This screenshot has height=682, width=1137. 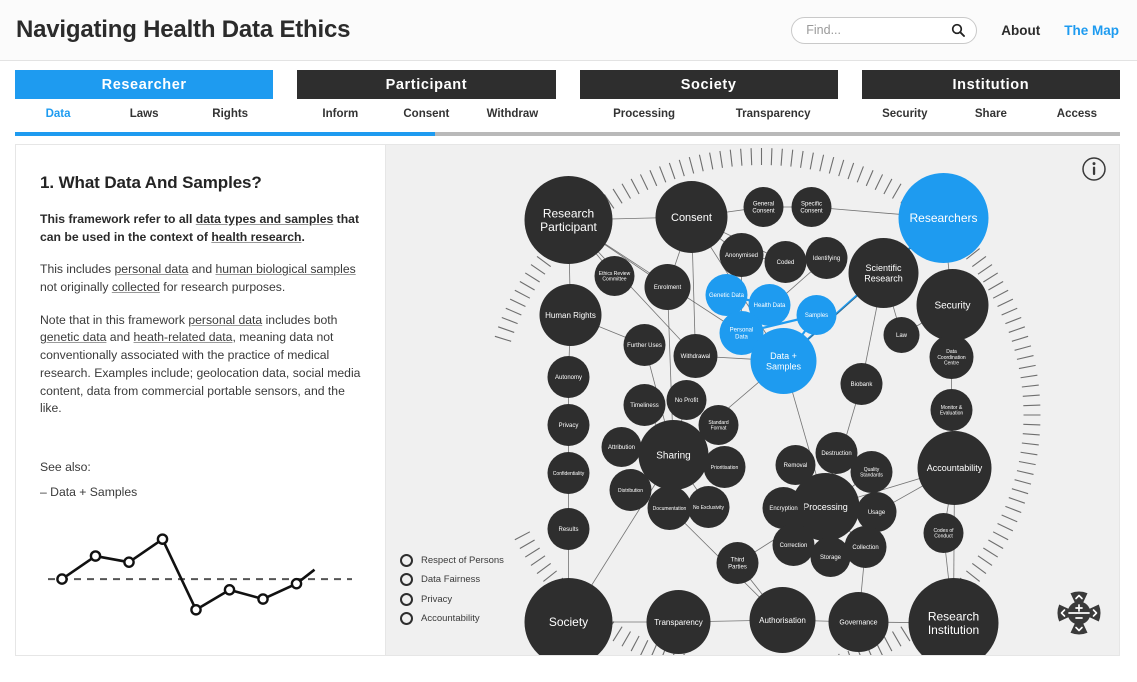 I want to click on info-icon, so click(x=1094, y=169).